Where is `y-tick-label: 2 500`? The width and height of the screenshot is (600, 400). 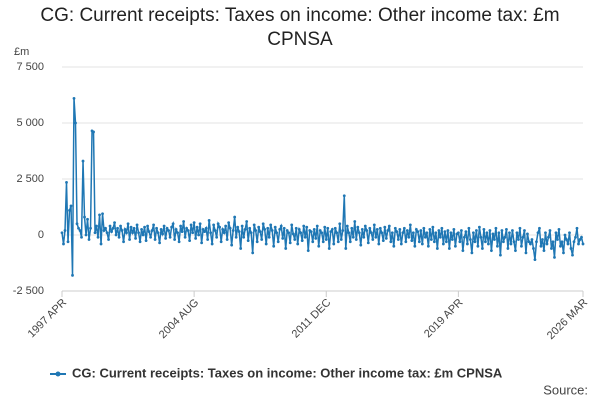
y-tick-label: 2 500 is located at coordinates (30, 179).